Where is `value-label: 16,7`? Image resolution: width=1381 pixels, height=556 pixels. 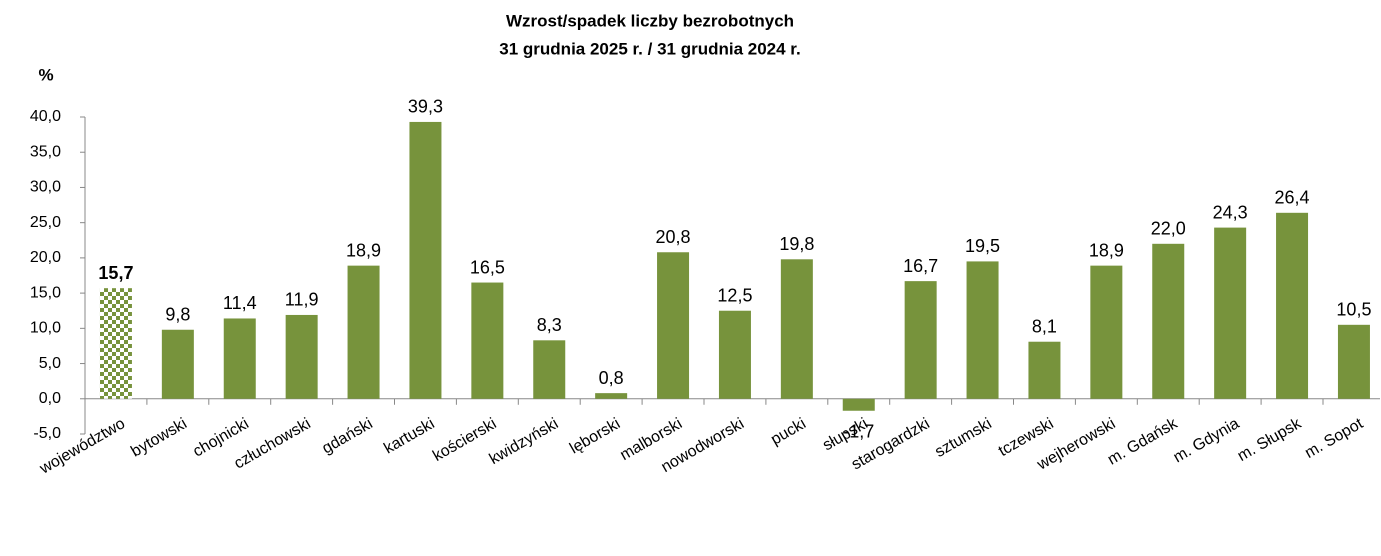 value-label: 16,7 is located at coordinates (920, 266).